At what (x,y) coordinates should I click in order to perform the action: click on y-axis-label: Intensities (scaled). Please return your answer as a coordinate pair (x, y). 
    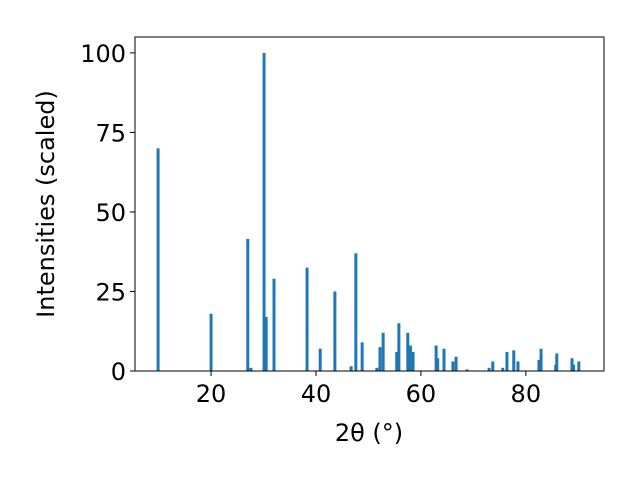
    Looking at the image, I should click on (46, 204).